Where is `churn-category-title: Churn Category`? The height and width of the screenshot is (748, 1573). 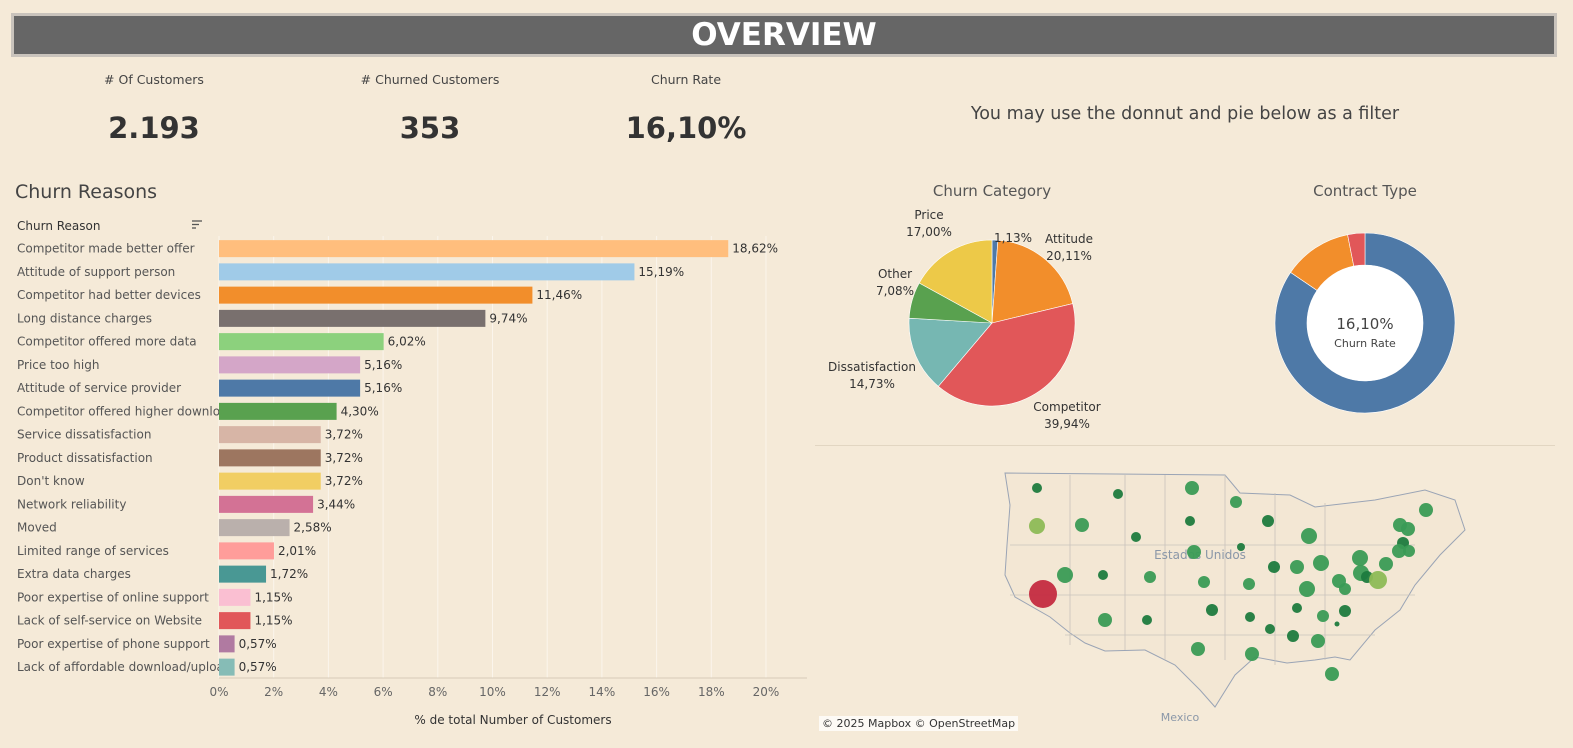 churn-category-title: Churn Category is located at coordinates (992, 191).